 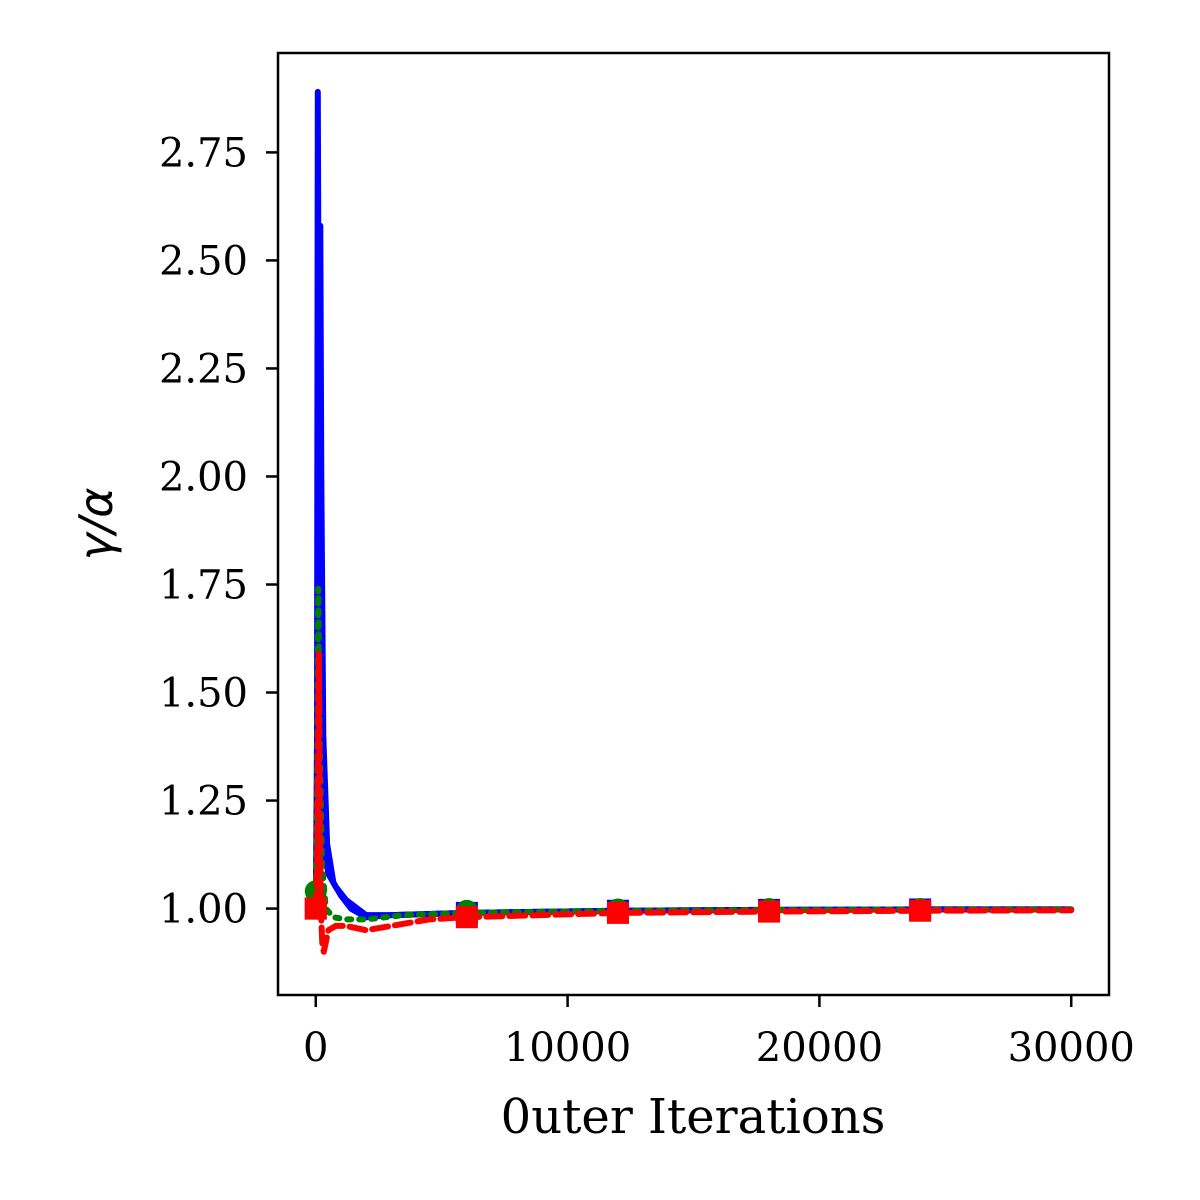 I want to click on x-axis-ticks: 0 10000 20000 30000, so click(x=719, y=1033).